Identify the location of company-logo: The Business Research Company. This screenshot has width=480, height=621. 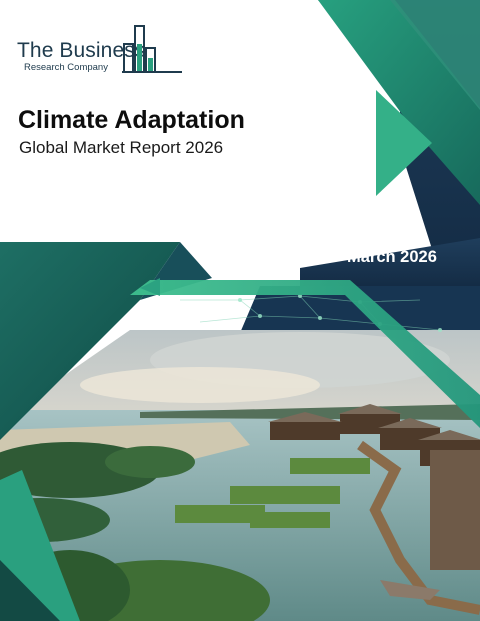
(81, 56).